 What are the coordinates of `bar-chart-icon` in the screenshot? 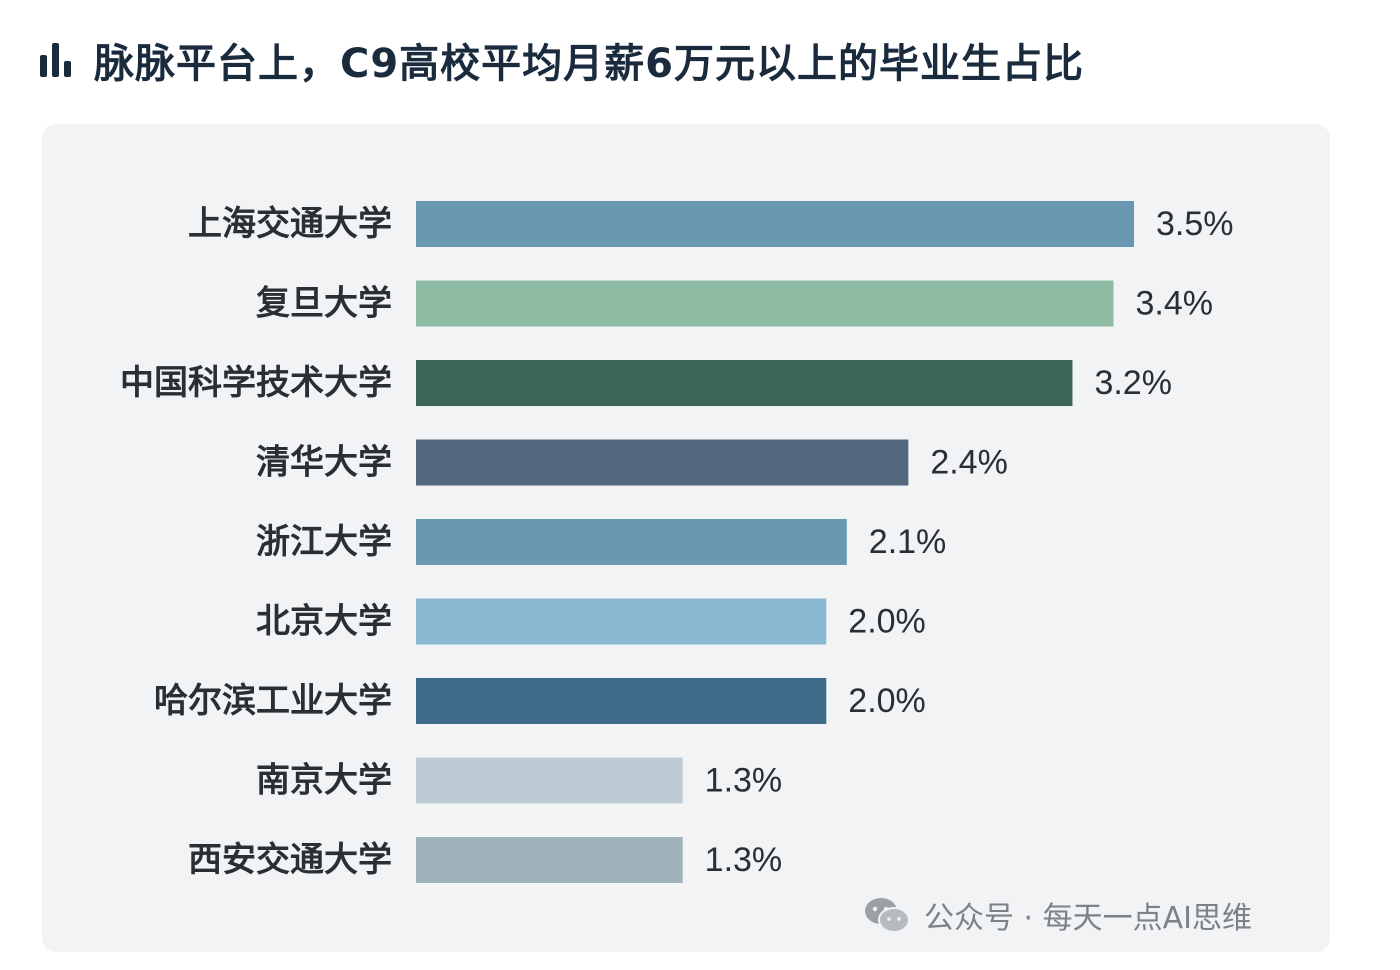 It's located at (57, 60).